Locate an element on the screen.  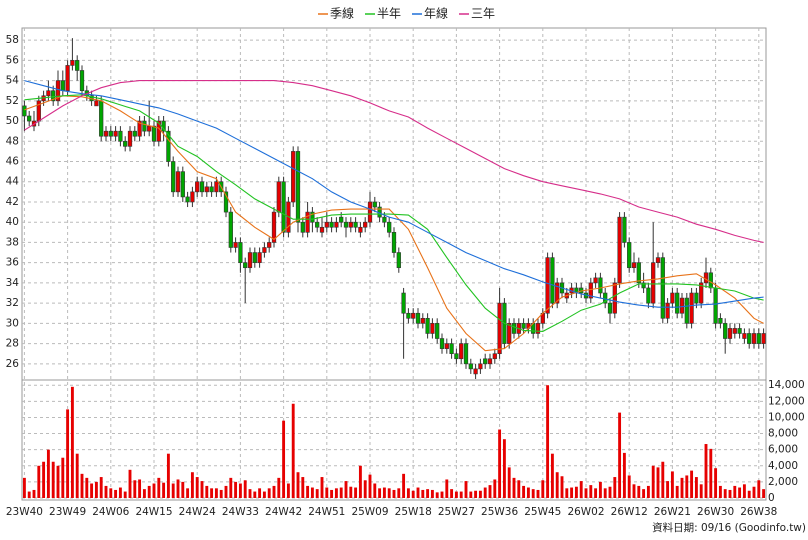
x-tick-label: 26W30 is located at coordinates (715, 512).